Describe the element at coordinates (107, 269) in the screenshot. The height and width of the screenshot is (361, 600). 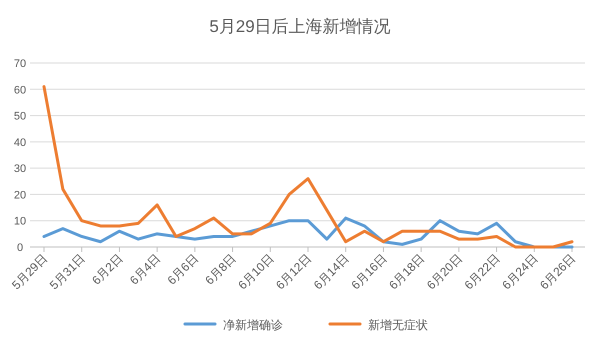
I see `x-tick-label: 6月2日` at that location.